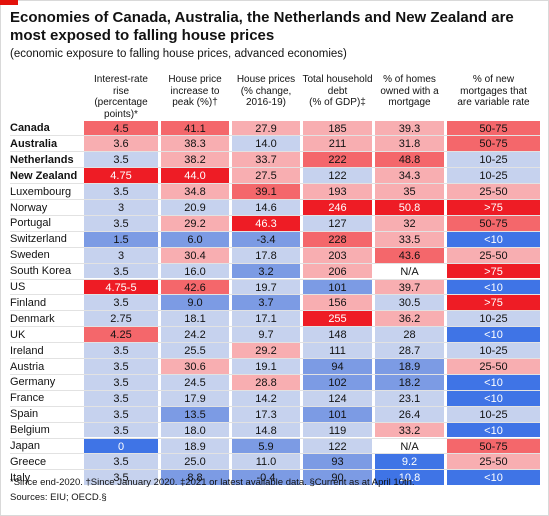 Image resolution: width=549 pixels, height=516 pixels. I want to click on table-cell: 11.0, so click(266, 462).